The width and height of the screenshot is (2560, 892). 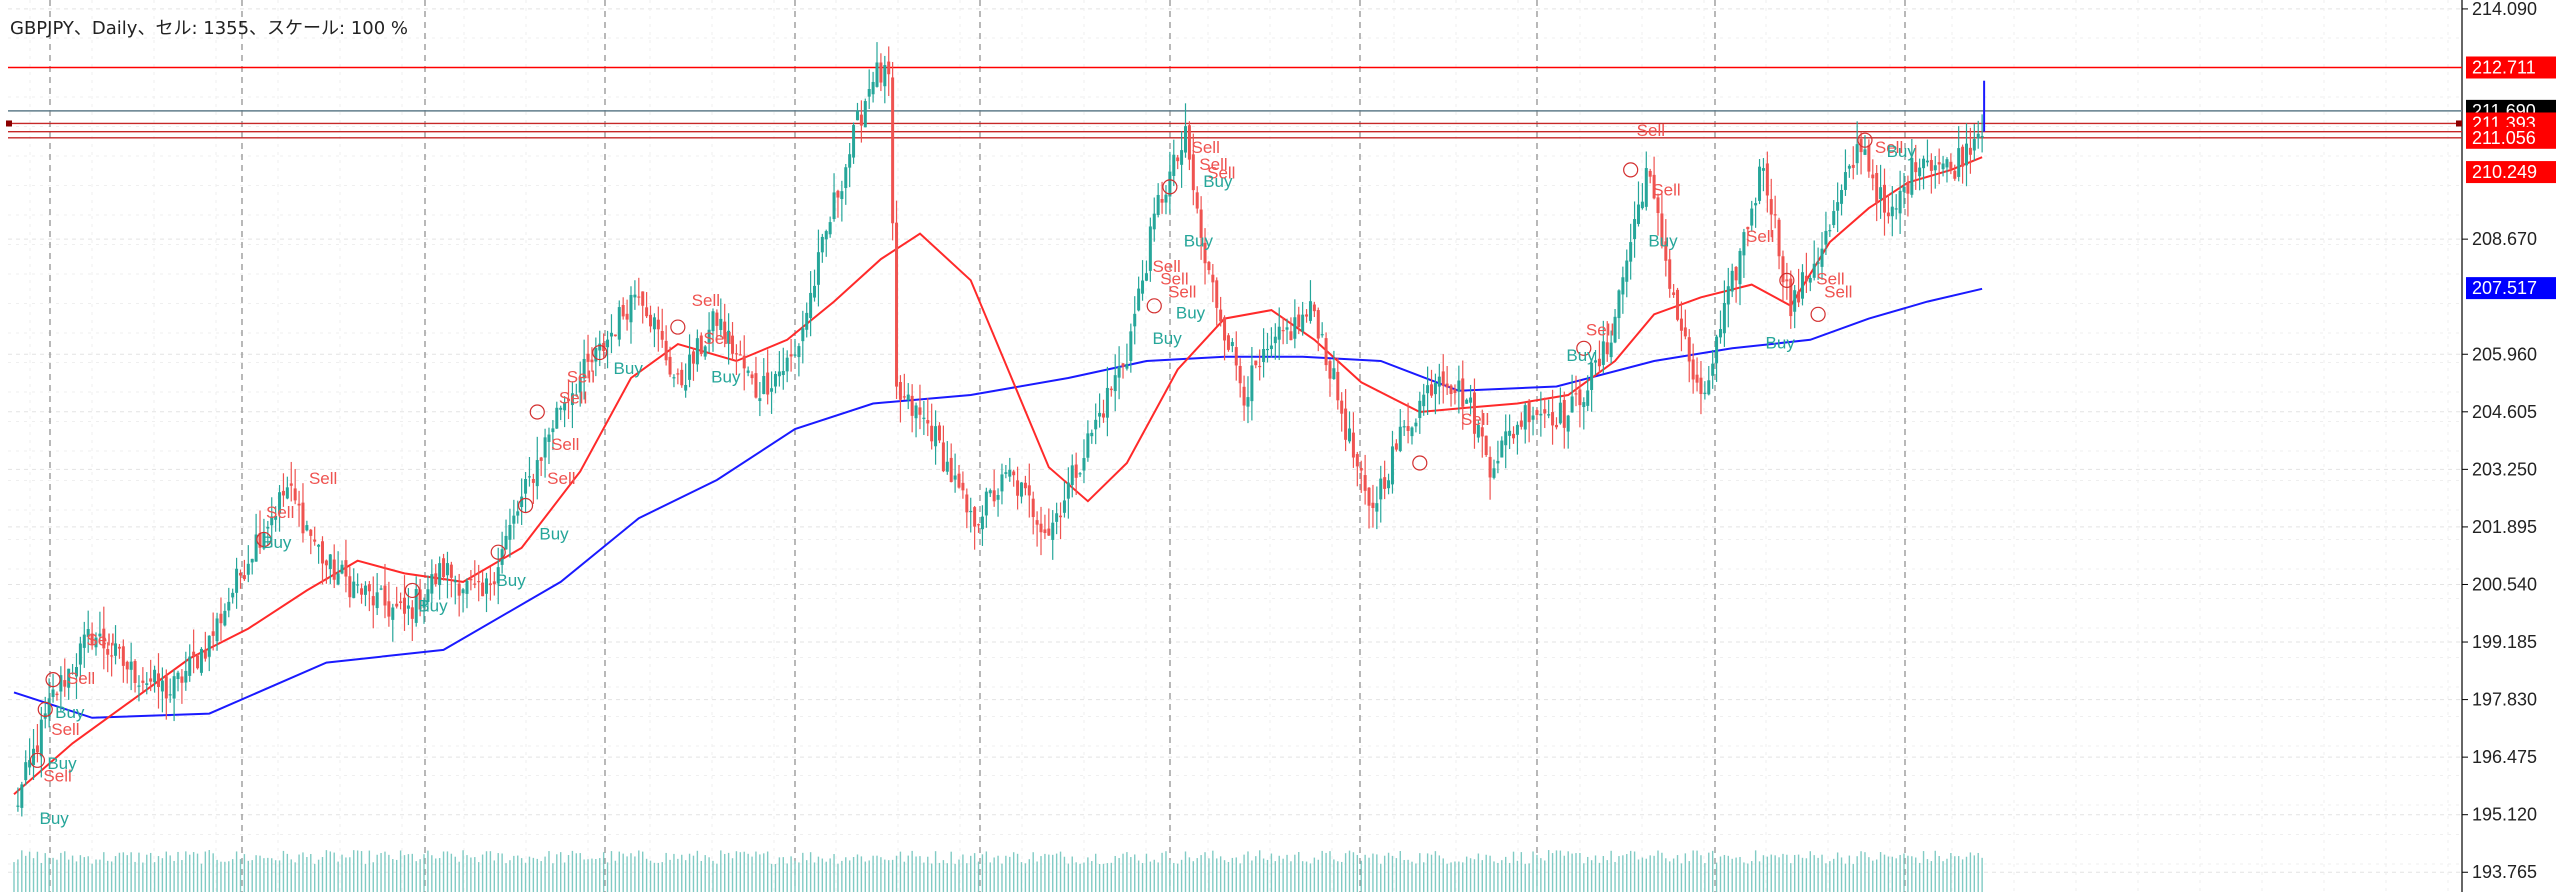 I want to click on y-tick-label: 208.670, so click(x=2504, y=239).